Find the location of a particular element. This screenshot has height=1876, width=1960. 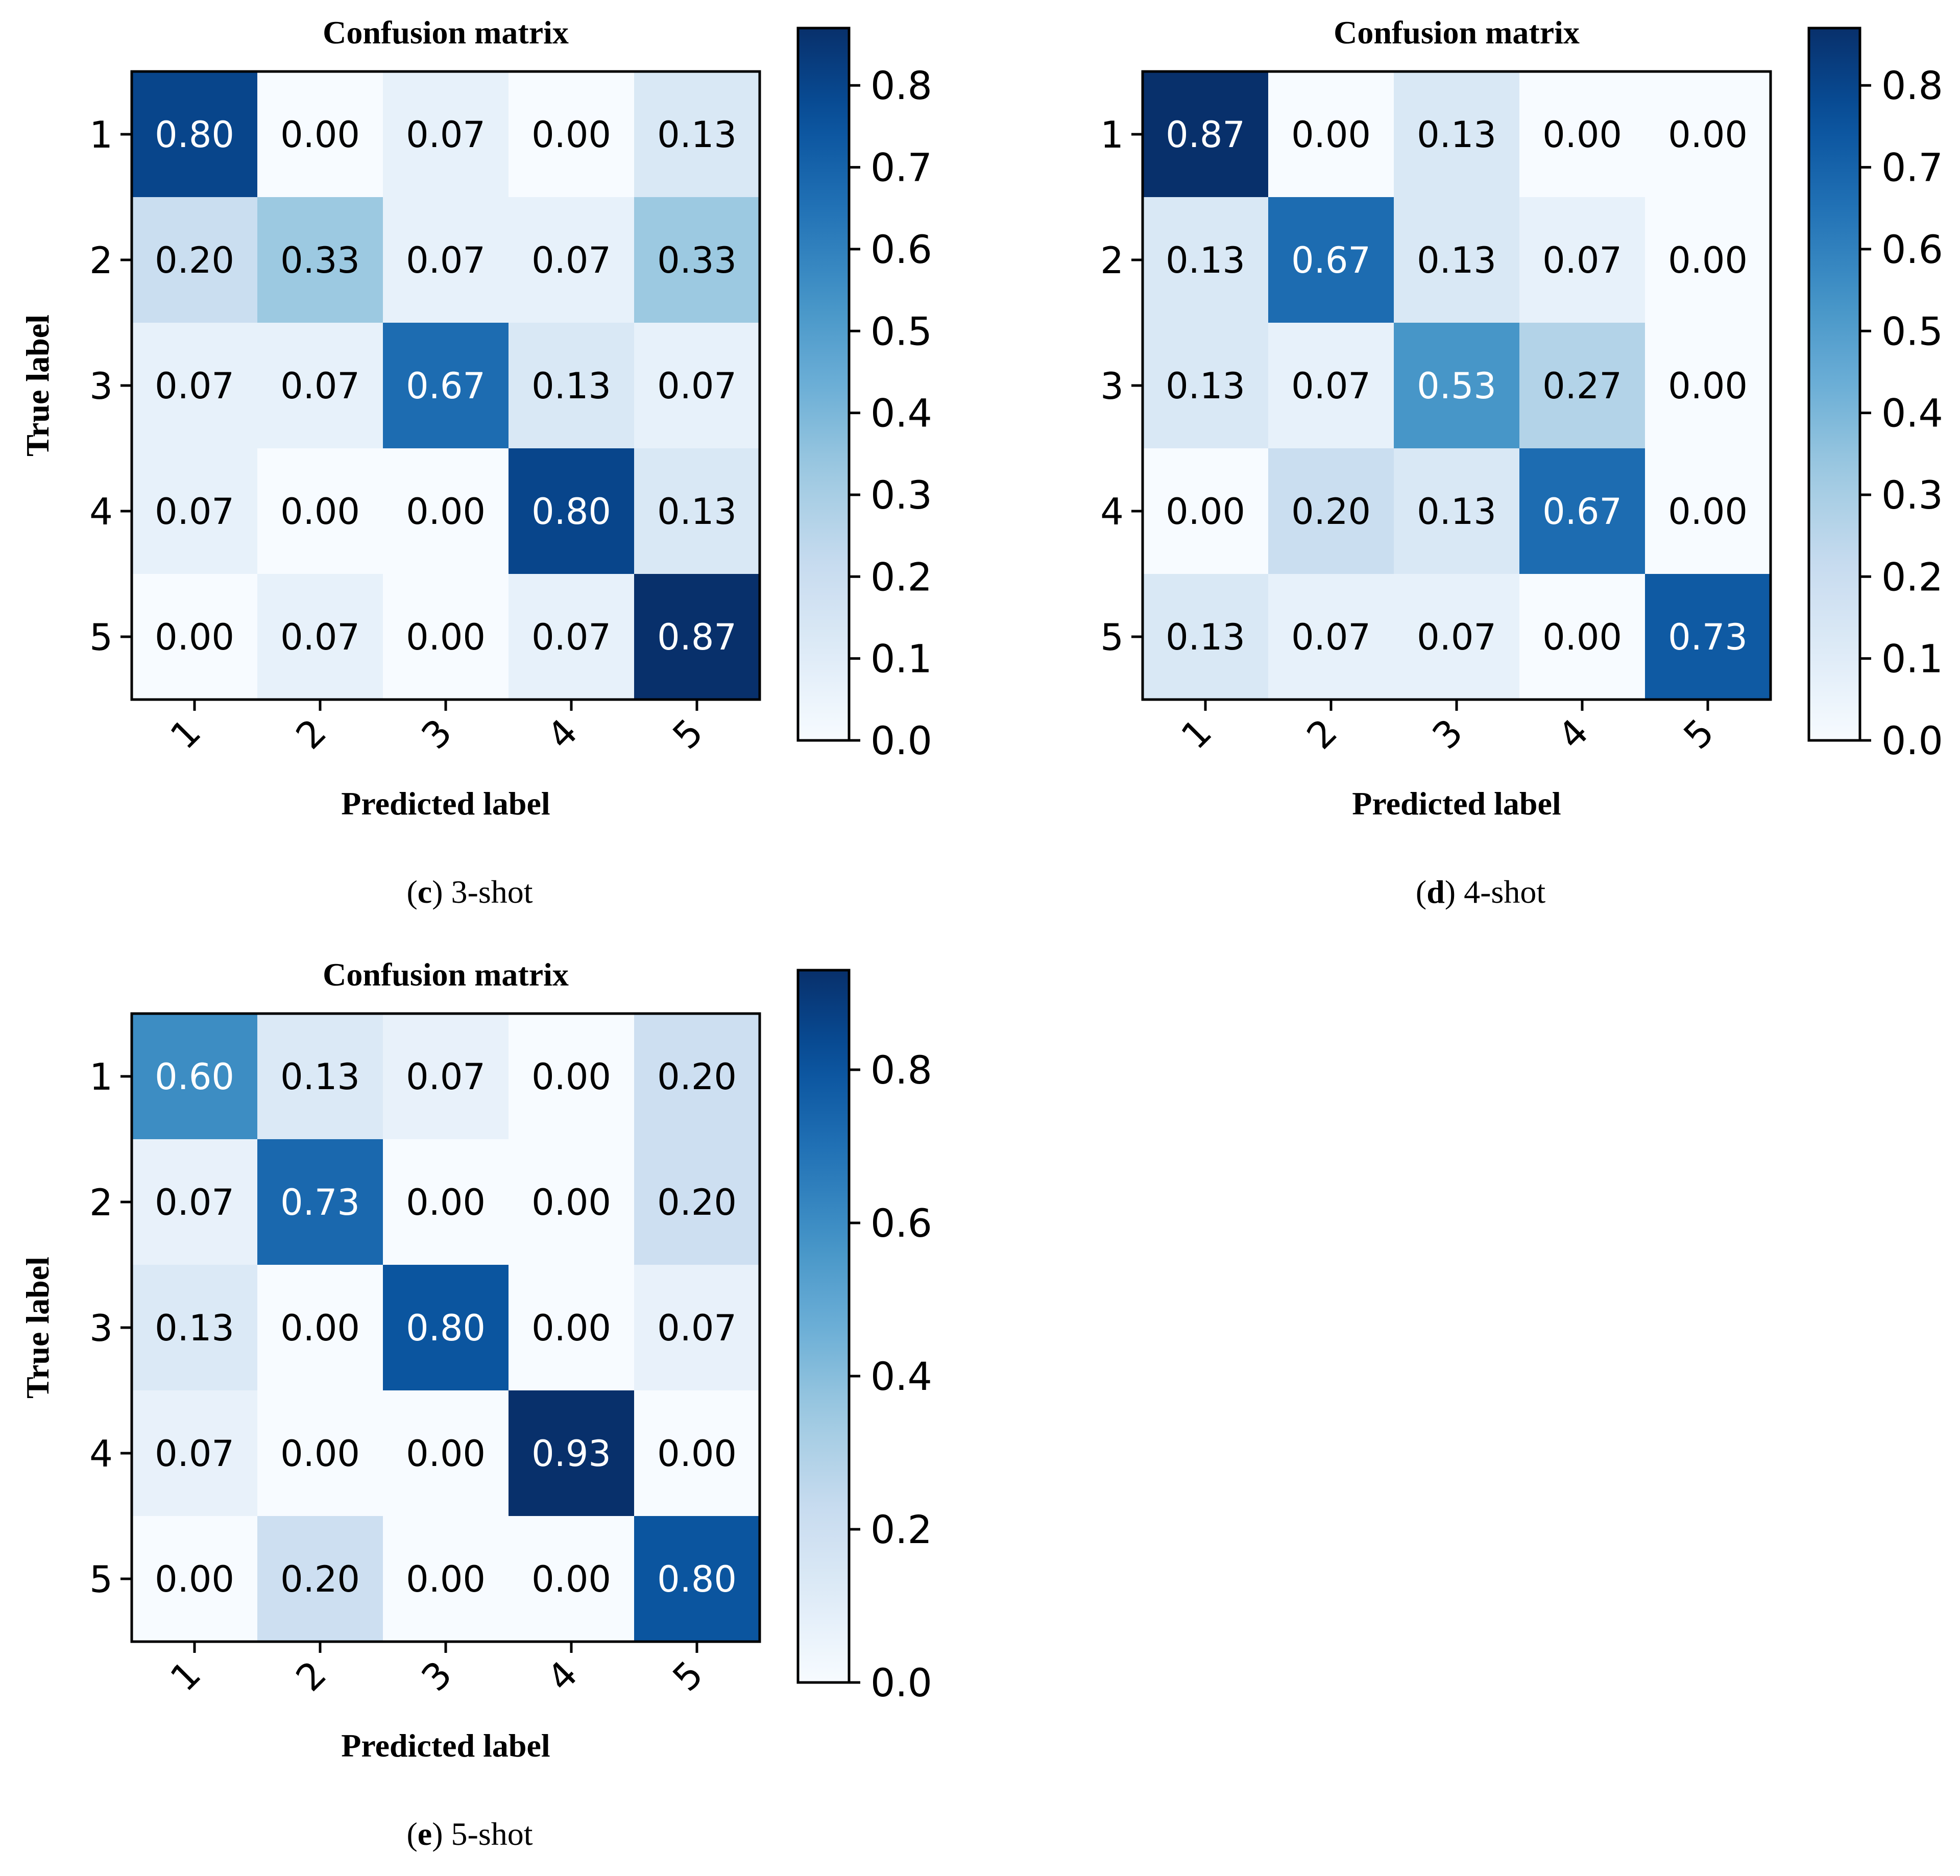

colorbar-tick-label: 0.2 is located at coordinates (901, 576).